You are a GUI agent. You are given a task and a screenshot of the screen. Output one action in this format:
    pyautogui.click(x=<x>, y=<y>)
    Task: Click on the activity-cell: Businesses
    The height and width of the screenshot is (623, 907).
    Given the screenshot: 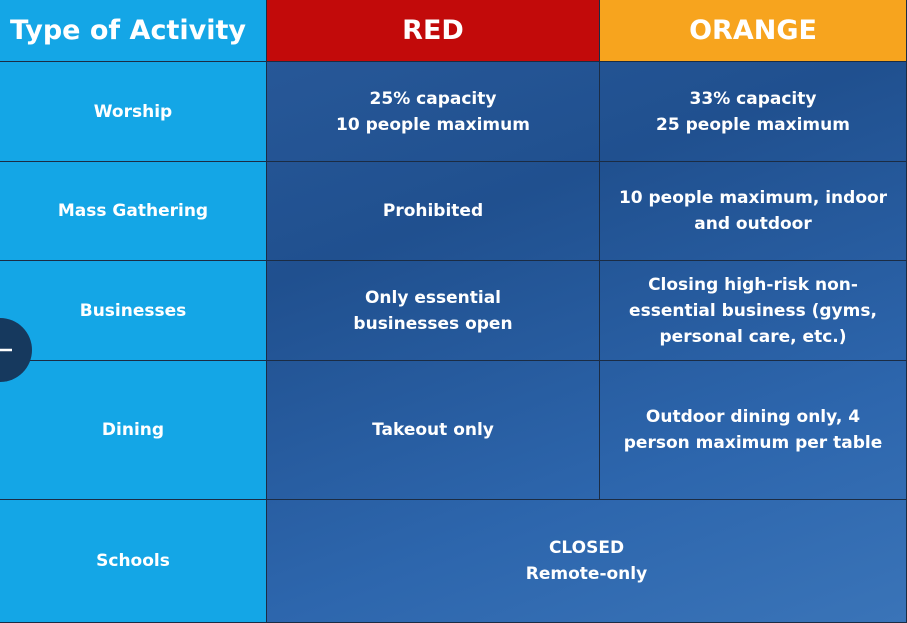 What is the action you would take?
    pyautogui.click(x=133, y=311)
    